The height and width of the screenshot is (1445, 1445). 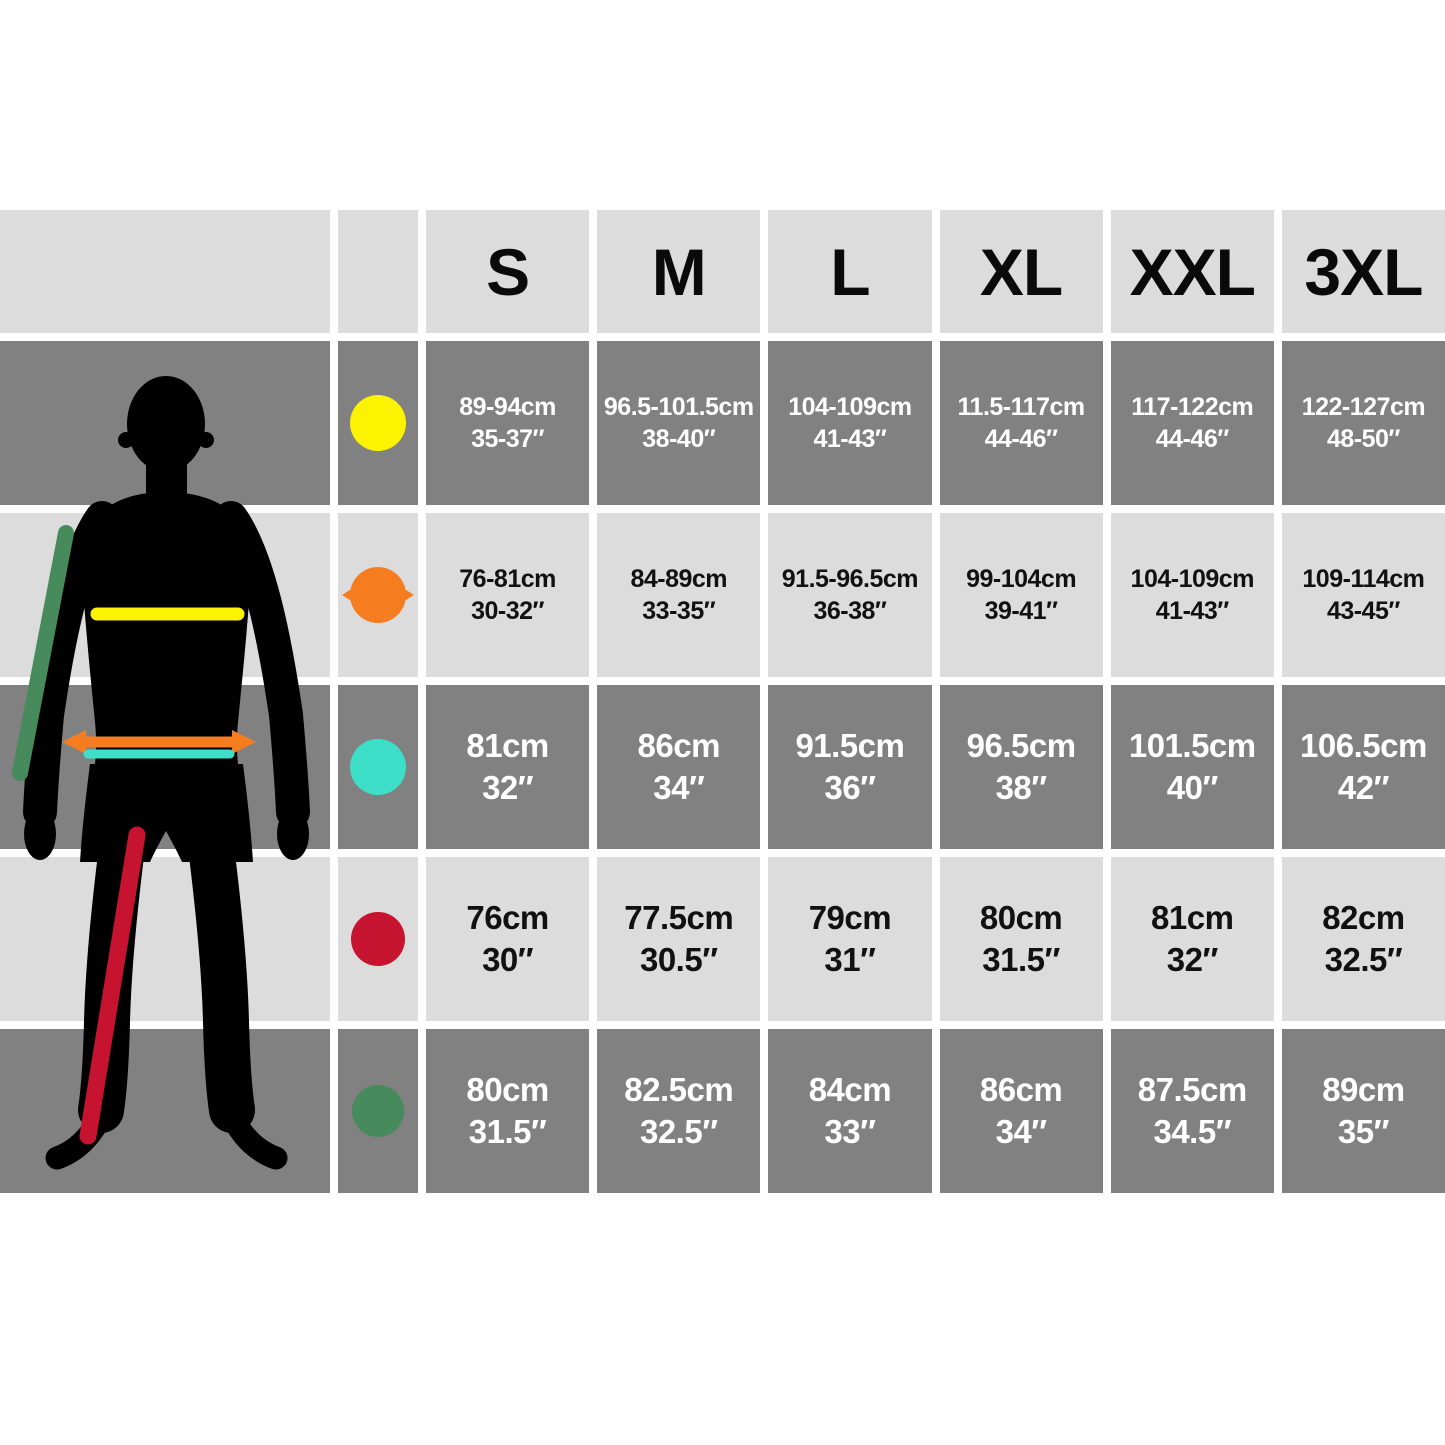 I want to click on inside-leg-l-in: 31″, so click(x=850, y=959).